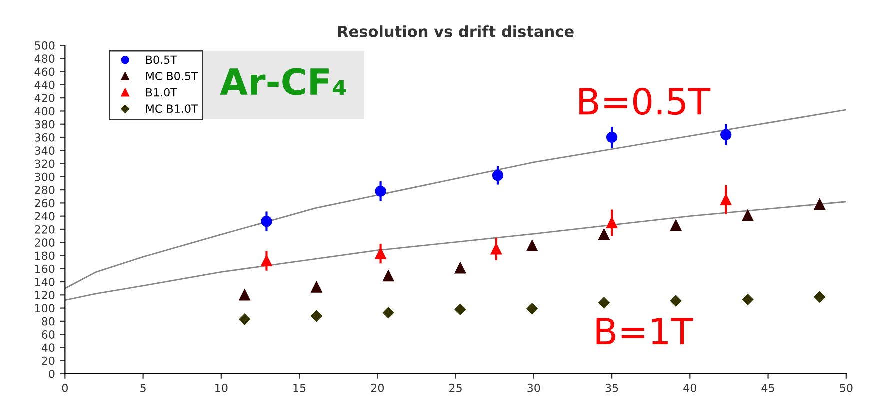 This screenshot has height=403, width=869. What do you see at coordinates (45, 242) in the screenshot?
I see `y-tick-label: 200` at bounding box center [45, 242].